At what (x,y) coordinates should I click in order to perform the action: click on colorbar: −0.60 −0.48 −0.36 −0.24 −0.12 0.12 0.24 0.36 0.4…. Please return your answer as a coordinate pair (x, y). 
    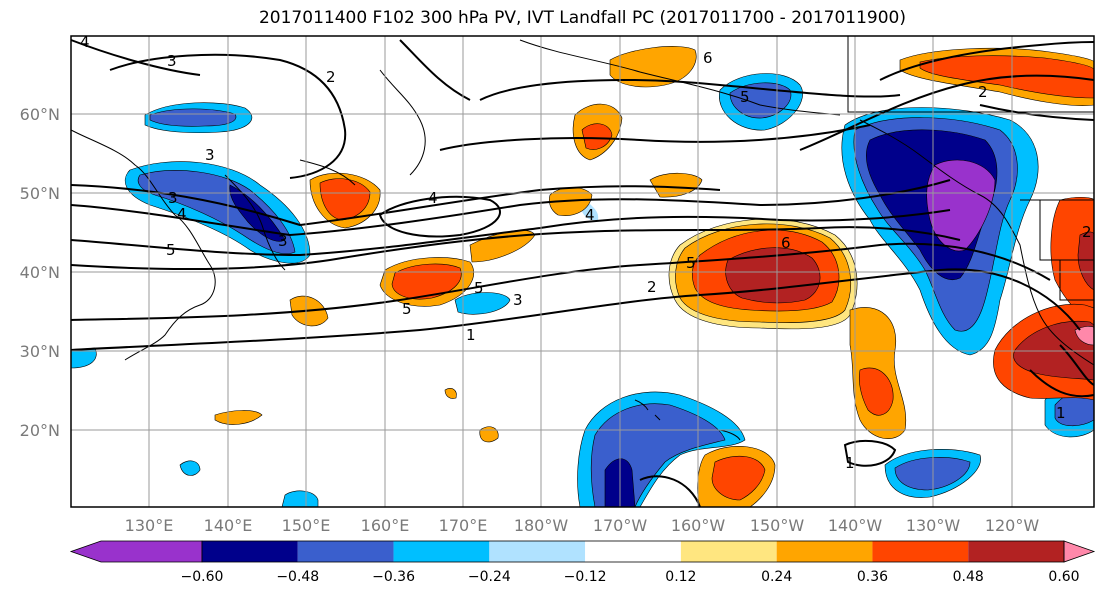
    Looking at the image, I should click on (582, 562).